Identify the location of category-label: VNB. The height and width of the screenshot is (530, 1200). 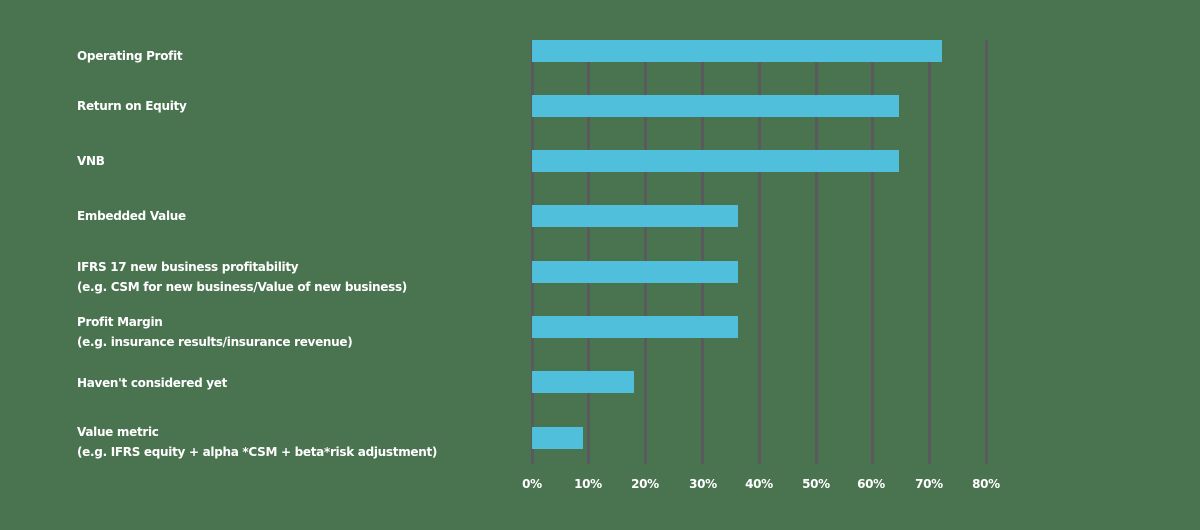
(91, 161).